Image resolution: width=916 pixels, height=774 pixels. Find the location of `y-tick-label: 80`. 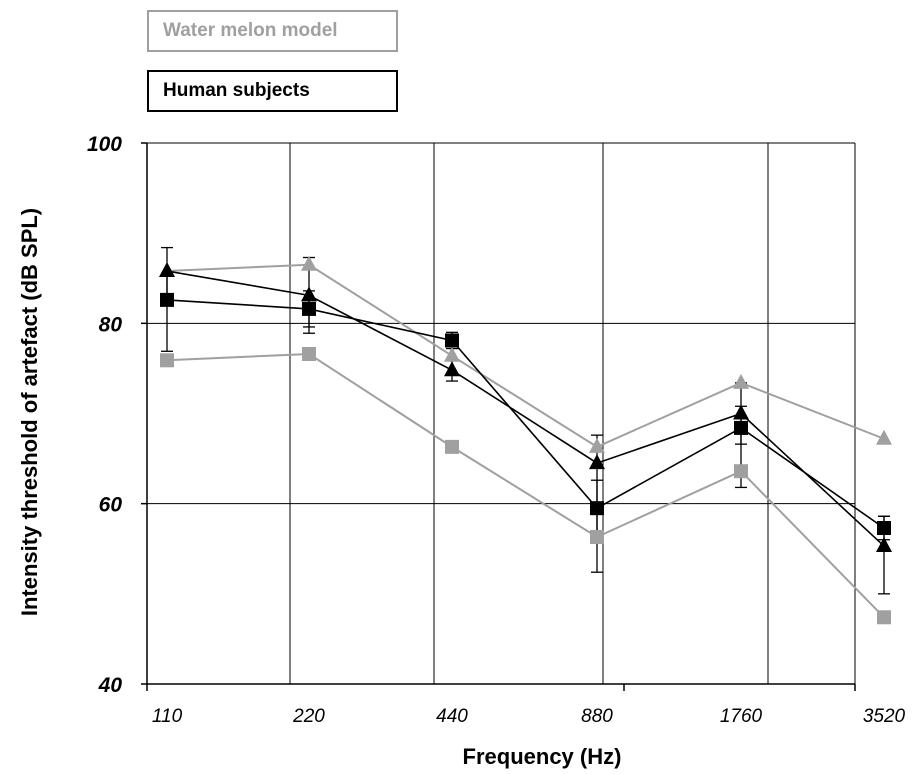

y-tick-label: 80 is located at coordinates (111, 324).